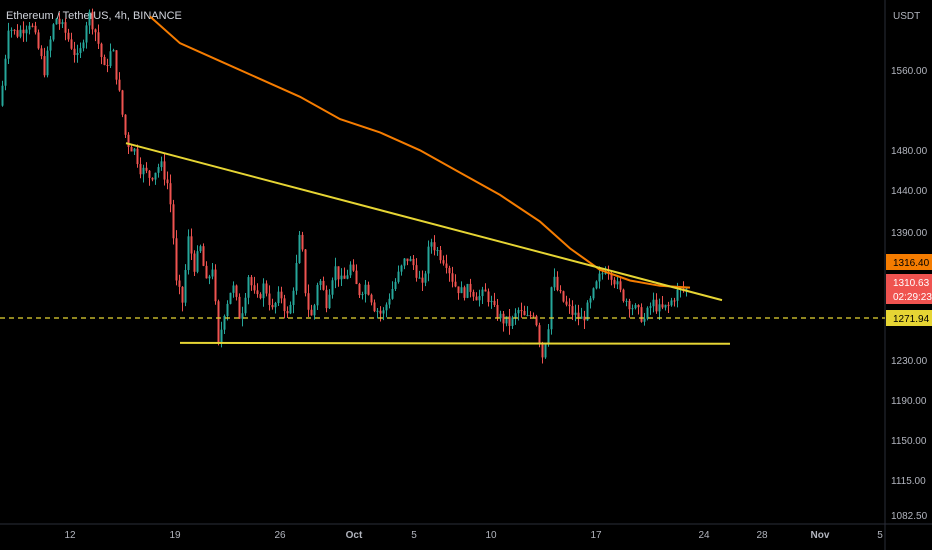 The width and height of the screenshot is (932, 550). I want to click on ma-value-badge: 1316.40, so click(909, 262).